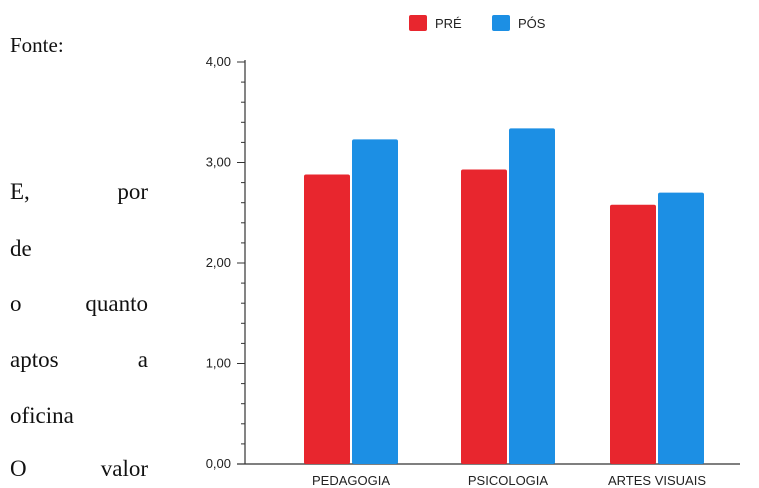 This screenshot has width=759, height=488. What do you see at coordinates (16, 303) in the screenshot?
I see `text-word: o` at bounding box center [16, 303].